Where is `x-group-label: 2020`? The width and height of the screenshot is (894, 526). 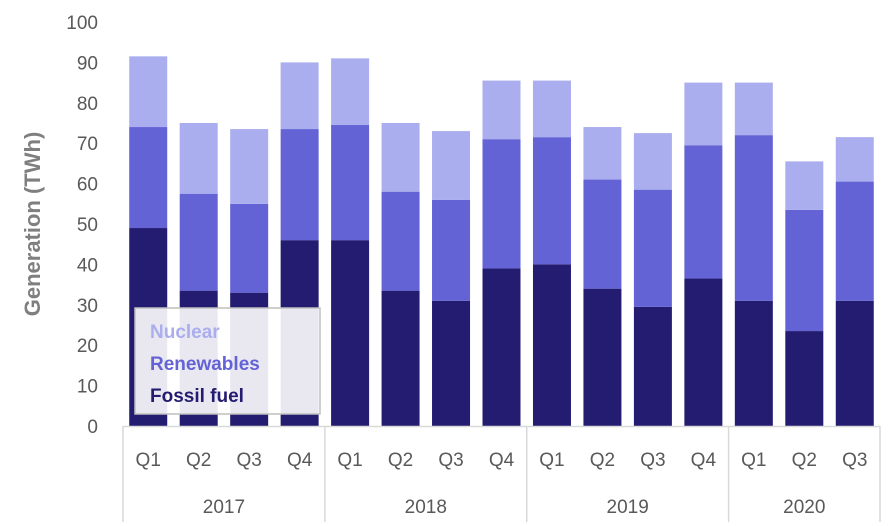
x-group-label: 2020 is located at coordinates (804, 507).